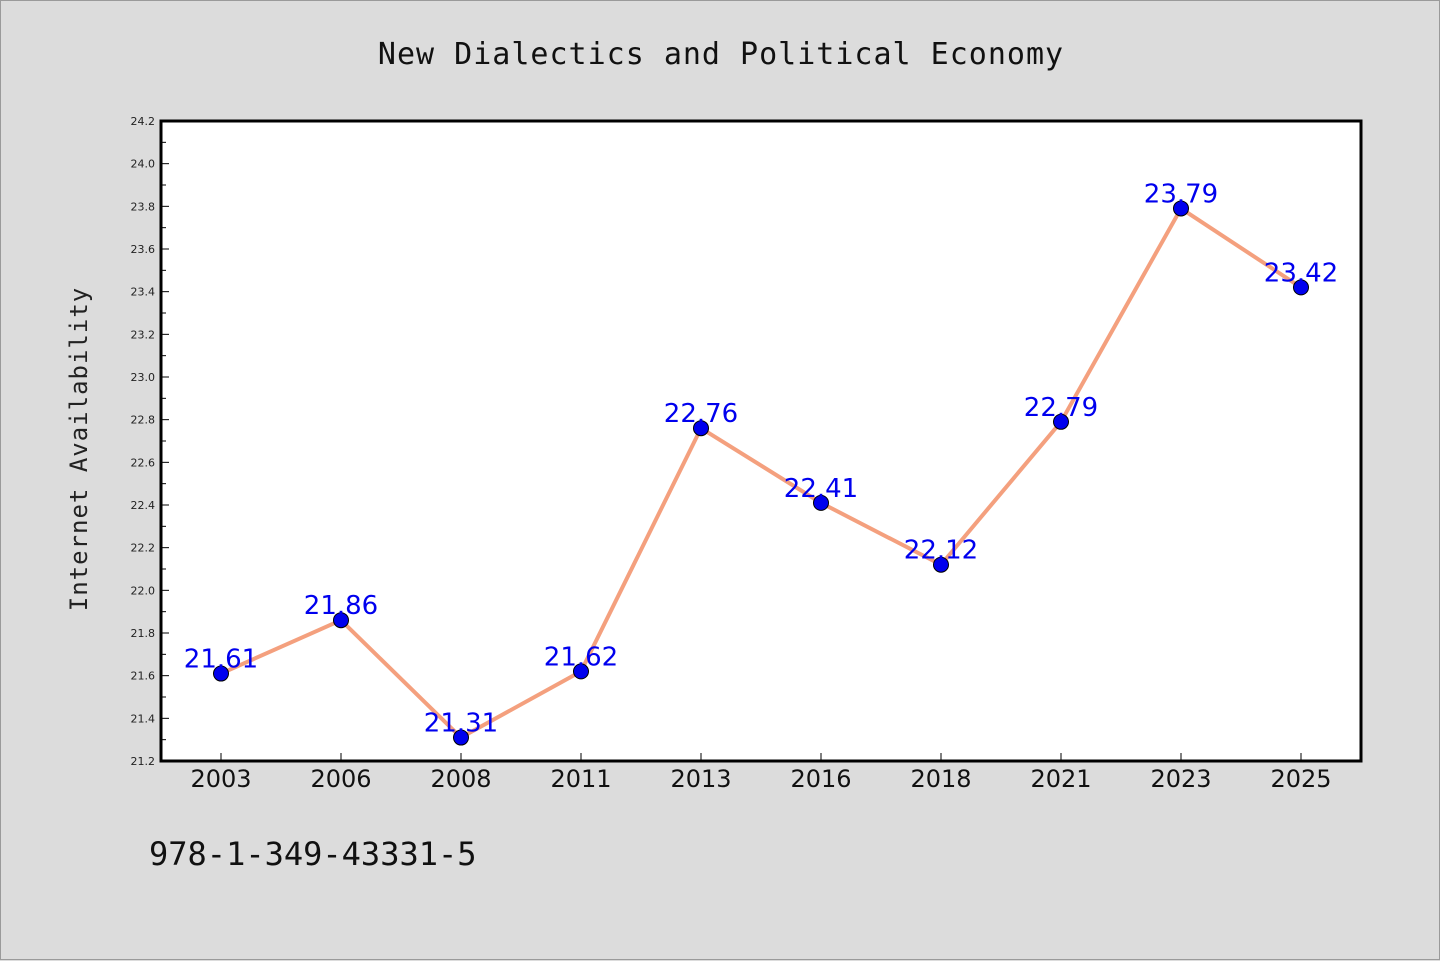 The width and height of the screenshot is (1440, 961). Describe the element at coordinates (143, 206) in the screenshot. I see `y-tick-label: 23.8` at that location.